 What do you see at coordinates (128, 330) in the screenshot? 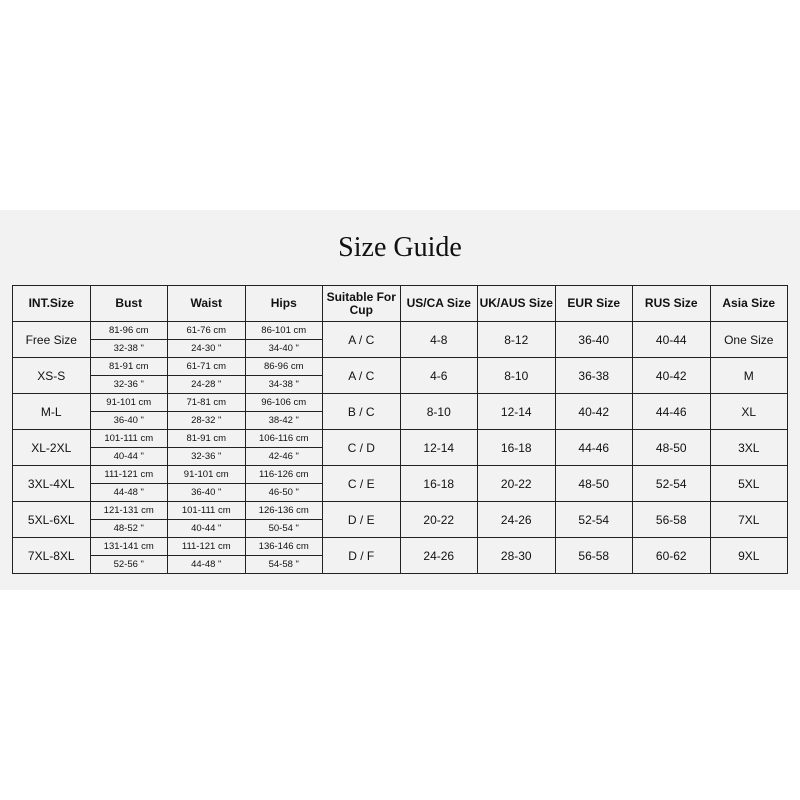
I see `bust-cm-cell: 81-96 cm` at bounding box center [128, 330].